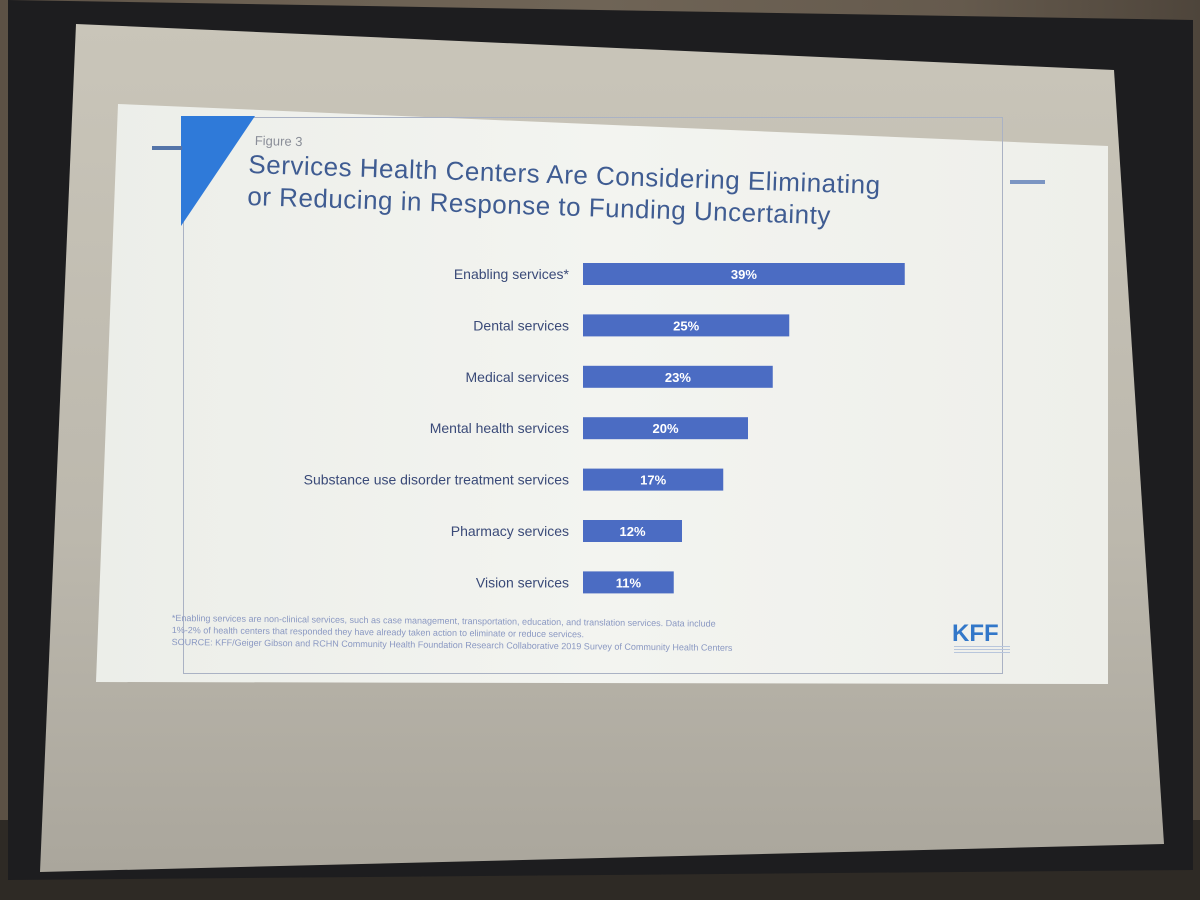  What do you see at coordinates (278, 141) in the screenshot?
I see `figure-label: Figure 3` at bounding box center [278, 141].